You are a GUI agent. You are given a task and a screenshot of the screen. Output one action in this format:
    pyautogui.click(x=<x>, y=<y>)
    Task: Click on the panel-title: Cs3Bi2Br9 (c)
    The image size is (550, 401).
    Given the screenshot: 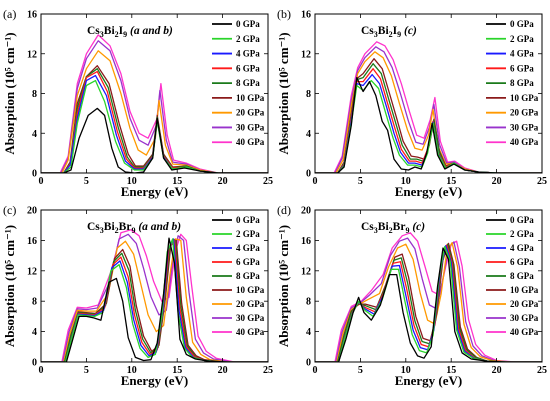 What is the action you would take?
    pyautogui.click(x=393, y=228)
    